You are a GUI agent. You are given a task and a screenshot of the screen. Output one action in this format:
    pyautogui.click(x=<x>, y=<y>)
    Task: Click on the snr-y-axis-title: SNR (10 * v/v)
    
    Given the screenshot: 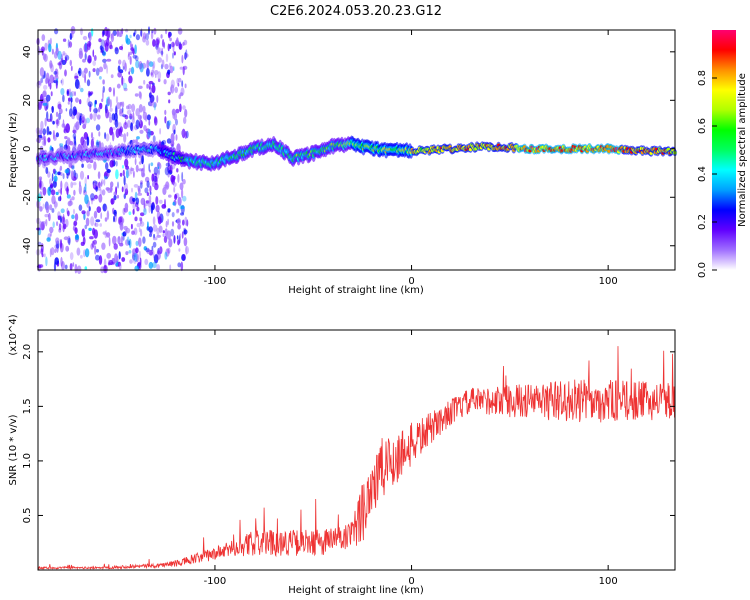 What is the action you would take?
    pyautogui.click(x=13, y=449)
    